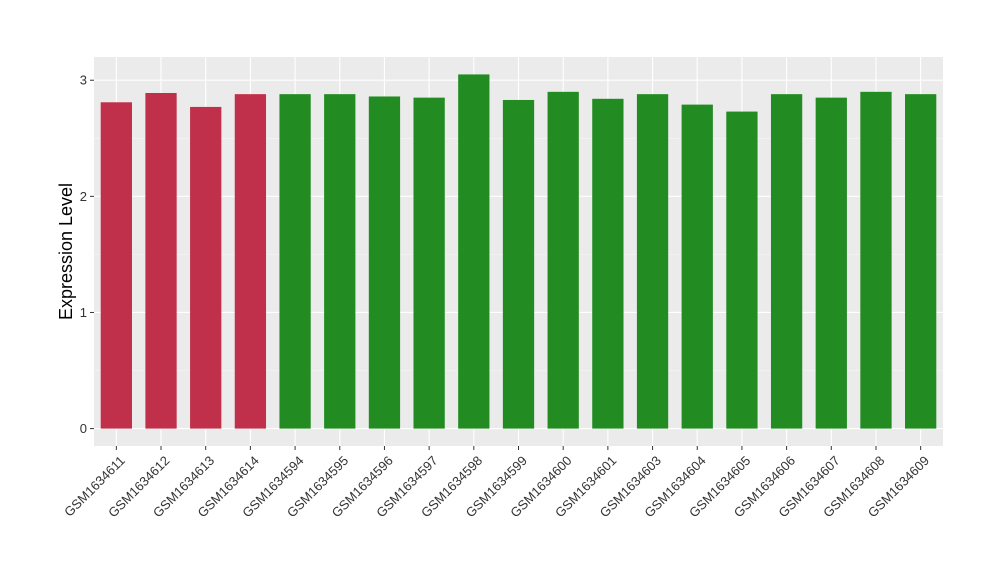 The height and width of the screenshot is (580, 1000). What do you see at coordinates (83, 80) in the screenshot?
I see `y-tick-label: 3` at bounding box center [83, 80].